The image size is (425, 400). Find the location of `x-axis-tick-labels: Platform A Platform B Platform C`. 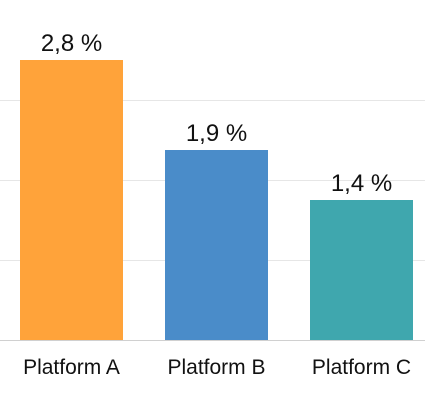

x-axis-tick-labels: Platform A Platform B Platform C is located at coordinates (217, 367).